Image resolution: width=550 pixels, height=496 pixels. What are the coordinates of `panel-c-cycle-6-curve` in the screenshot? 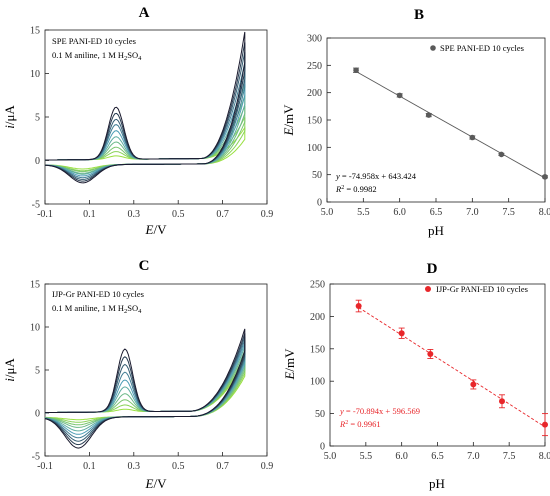 It's located at (145, 389).